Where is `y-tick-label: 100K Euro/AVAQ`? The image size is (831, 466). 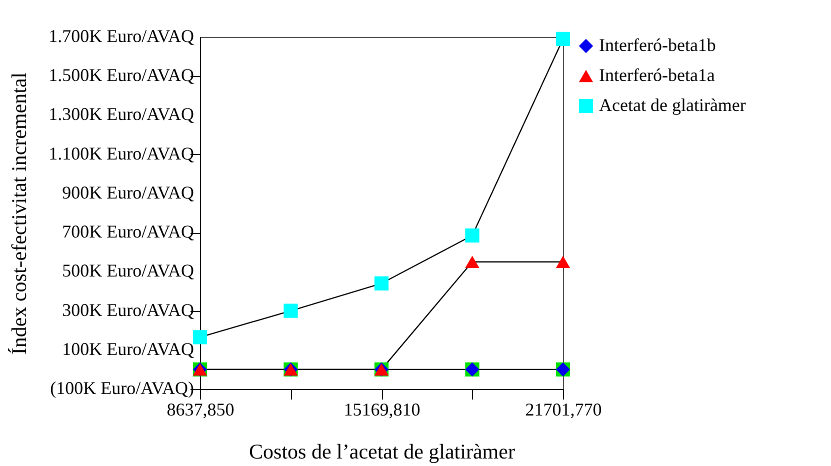 y-tick-label: 100K Euro/AVAQ is located at coordinates (128, 348).